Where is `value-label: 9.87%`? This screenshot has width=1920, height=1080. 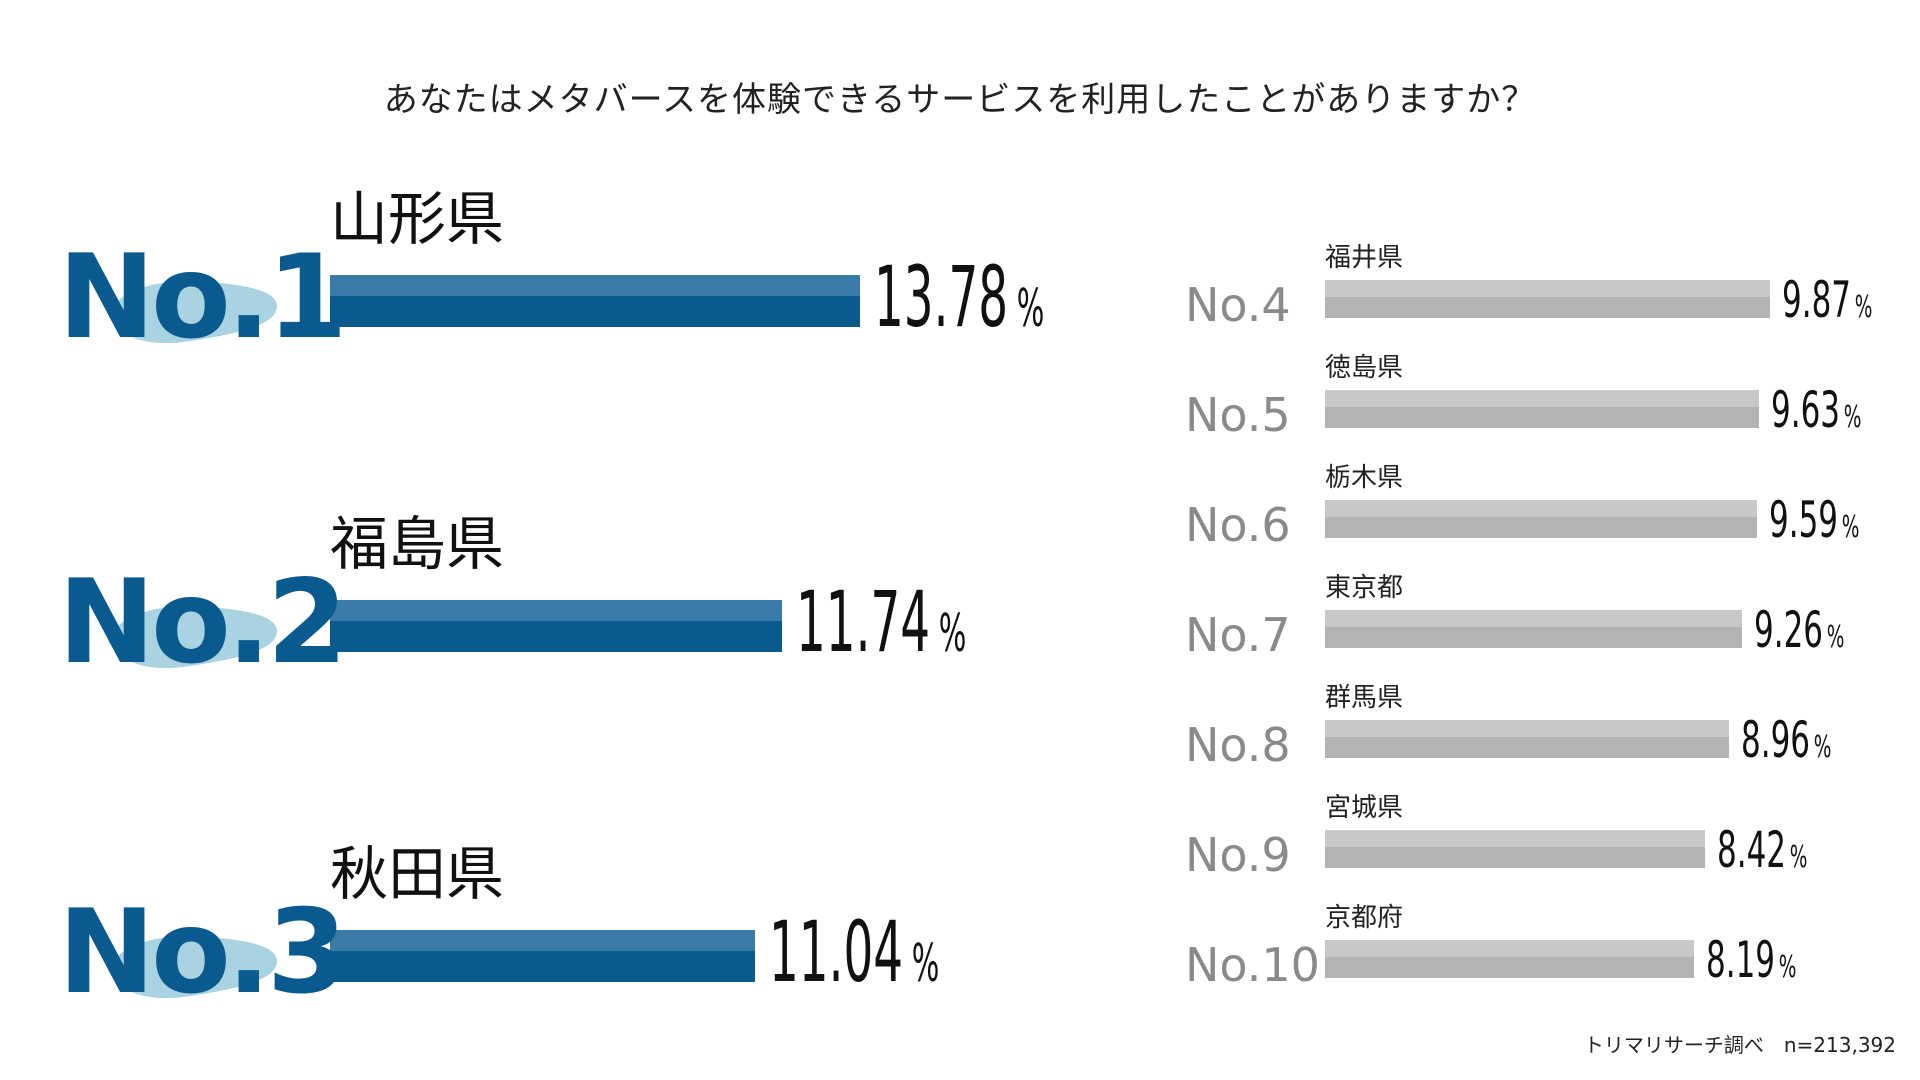
value-label: 9.87% is located at coordinates (1827, 300).